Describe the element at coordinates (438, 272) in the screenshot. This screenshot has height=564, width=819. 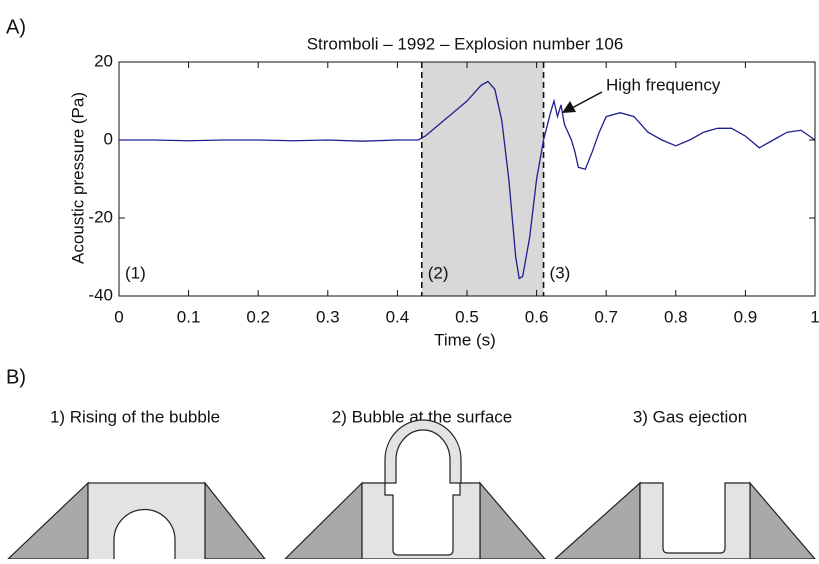
I see `phase-label: (2)` at that location.